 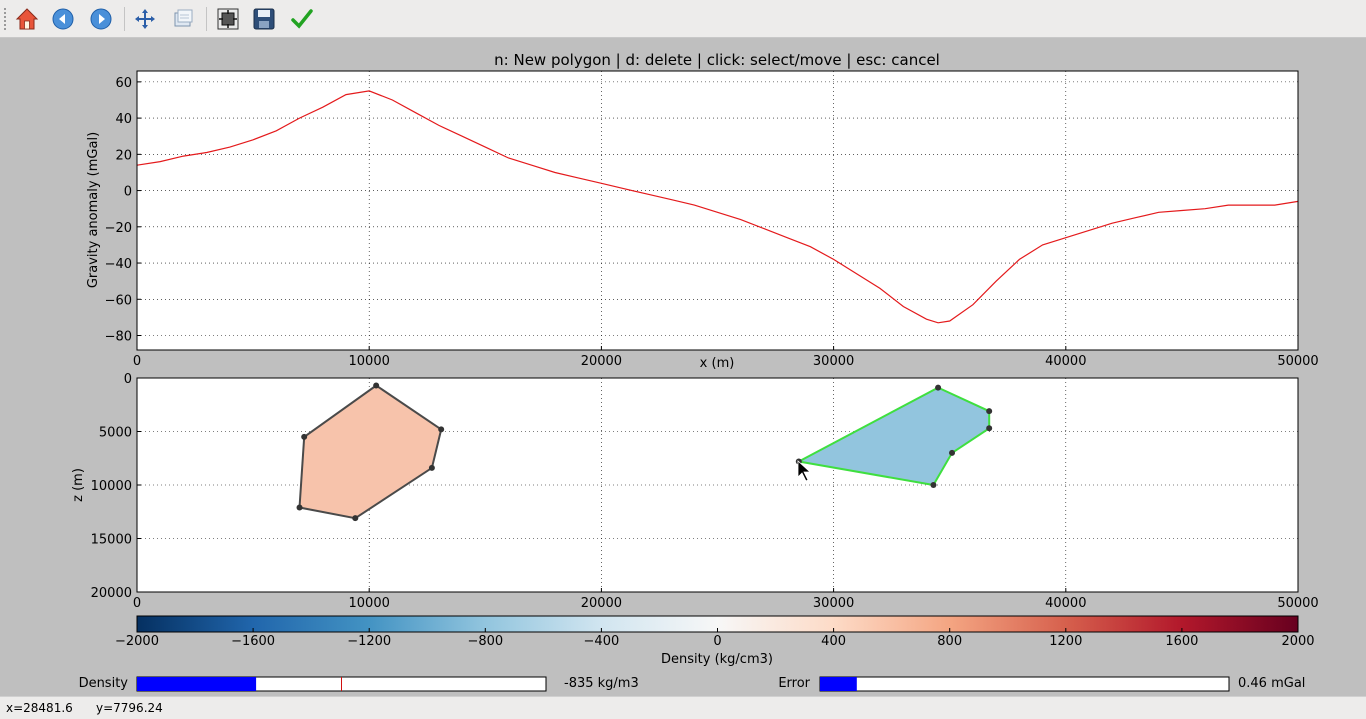 What do you see at coordinates (111, 593) in the screenshot?
I see `model-y-tick-label: 20000` at bounding box center [111, 593].